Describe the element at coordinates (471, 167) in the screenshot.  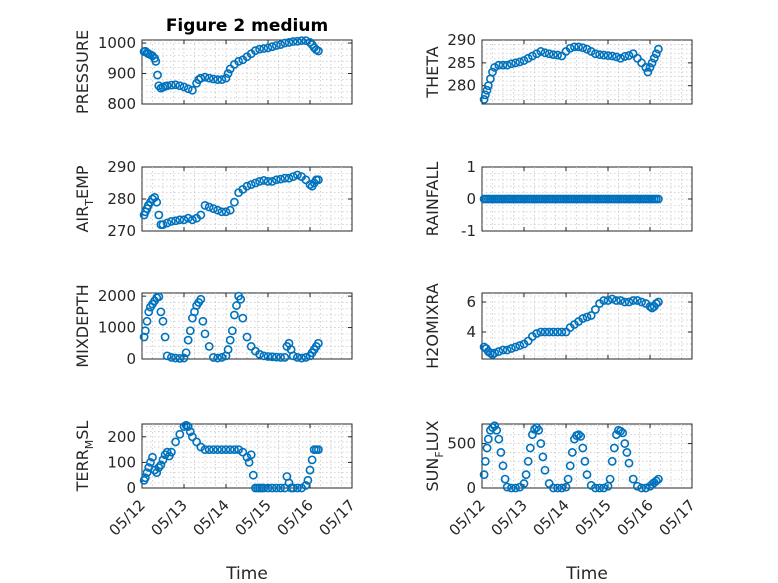
I see `y-tick-label: 1` at that location.